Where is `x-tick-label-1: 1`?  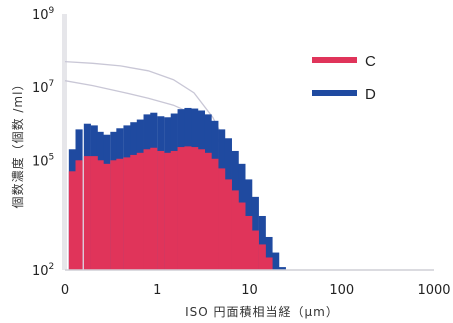 x-tick-label-1: 1 is located at coordinates (157, 290).